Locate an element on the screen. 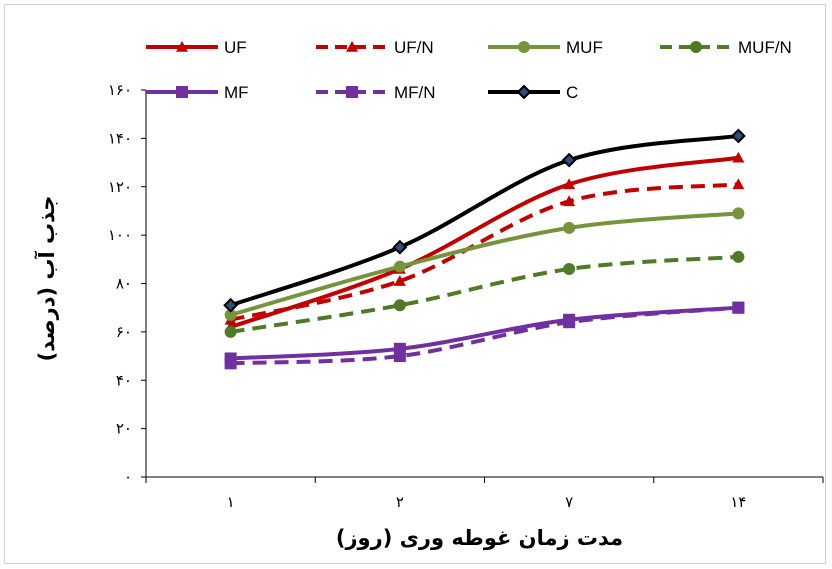  legend-label: MUF/N is located at coordinates (765, 47).